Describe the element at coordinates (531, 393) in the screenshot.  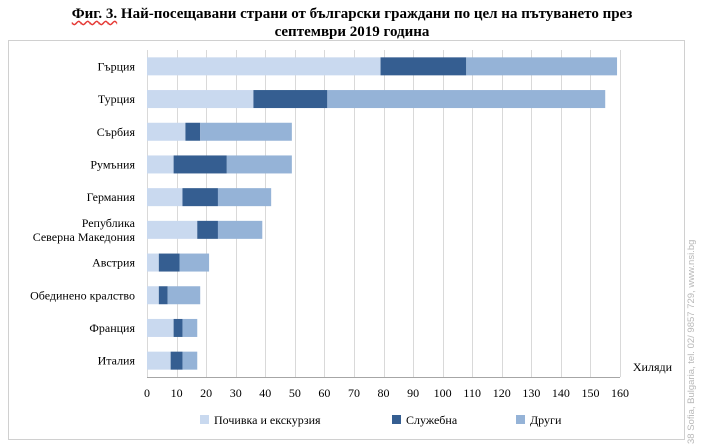
I see `x-tick-label-130: 130` at that location.